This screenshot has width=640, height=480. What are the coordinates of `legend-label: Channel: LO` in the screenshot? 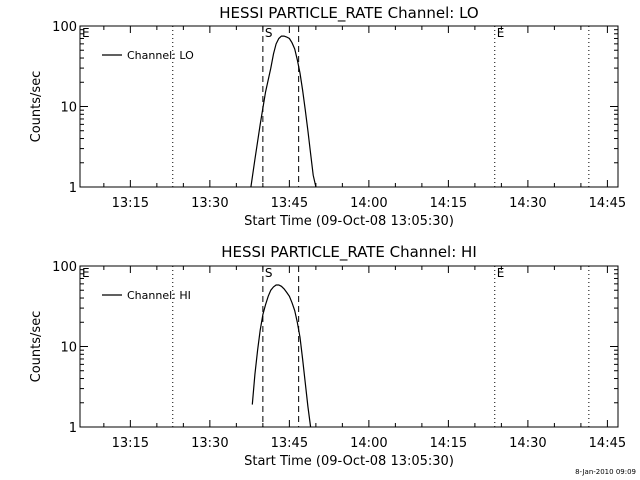 It's located at (160, 55).